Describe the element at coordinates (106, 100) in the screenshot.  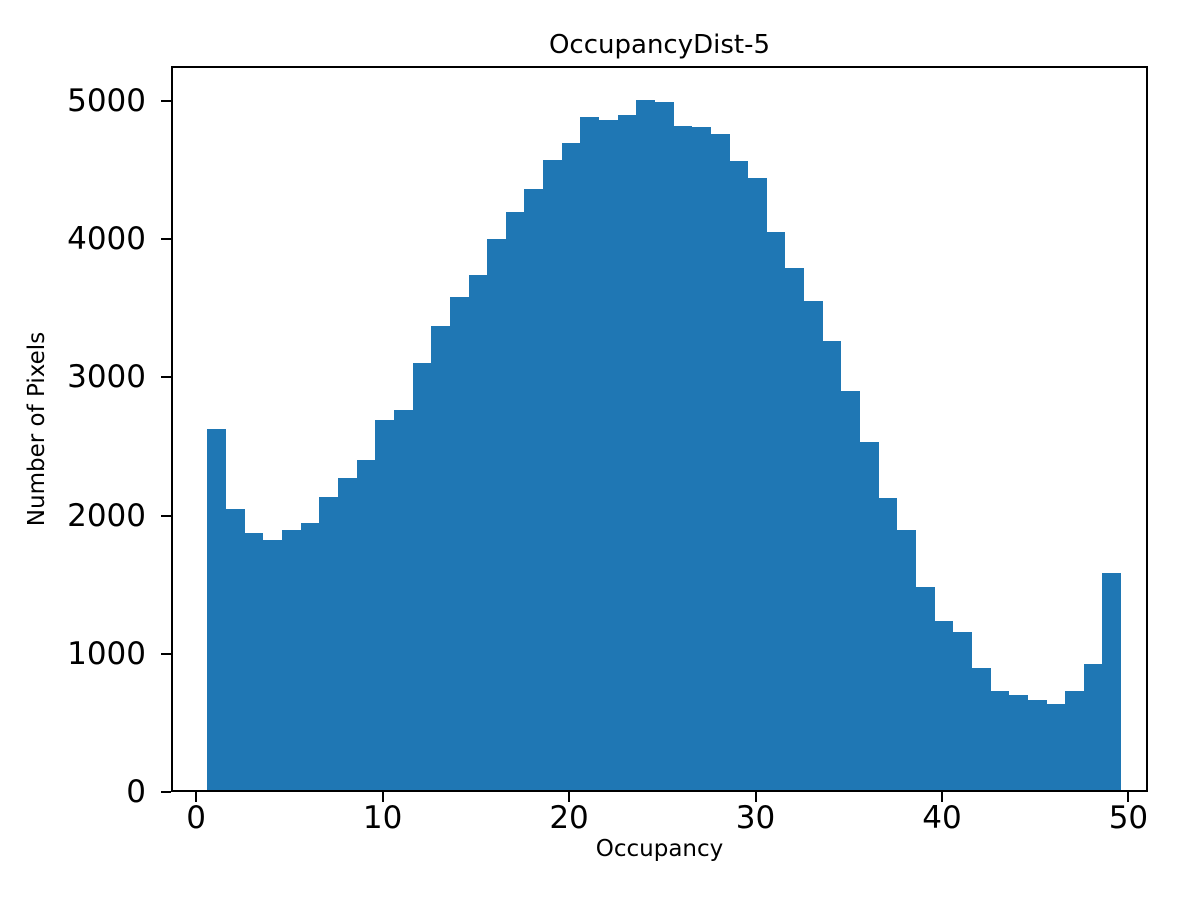
I see `y-tick-label: 5000` at that location.